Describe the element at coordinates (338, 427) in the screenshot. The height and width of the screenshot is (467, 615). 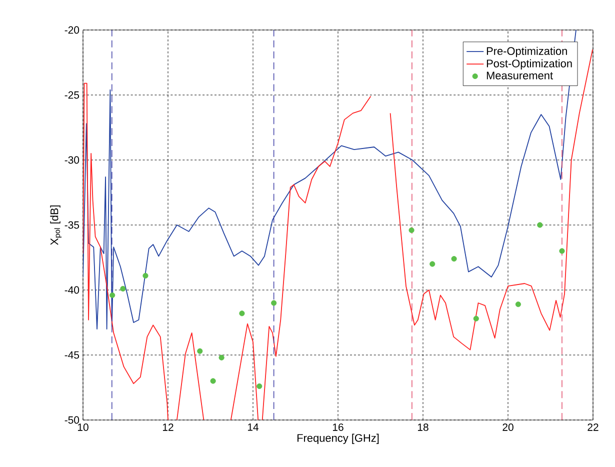
I see `x-tick-label: 16` at that location.